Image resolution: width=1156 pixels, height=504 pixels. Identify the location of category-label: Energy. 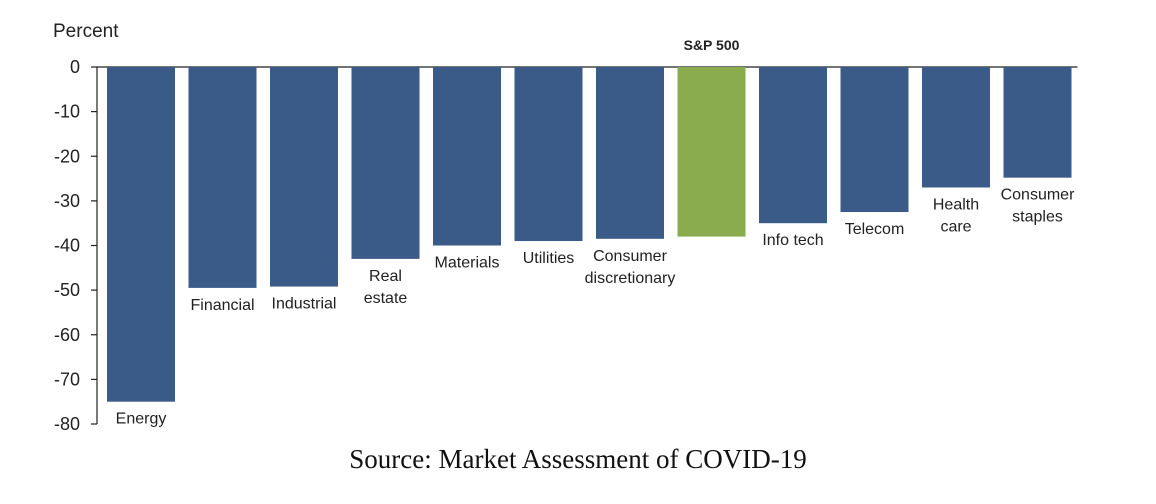
(141, 419).